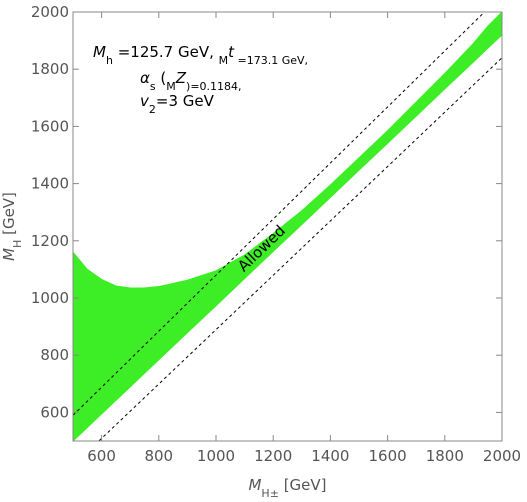 Image resolution: width=527 pixels, height=502 pixels. I want to click on text-part: =125.7 GeV,, so click(166, 52).